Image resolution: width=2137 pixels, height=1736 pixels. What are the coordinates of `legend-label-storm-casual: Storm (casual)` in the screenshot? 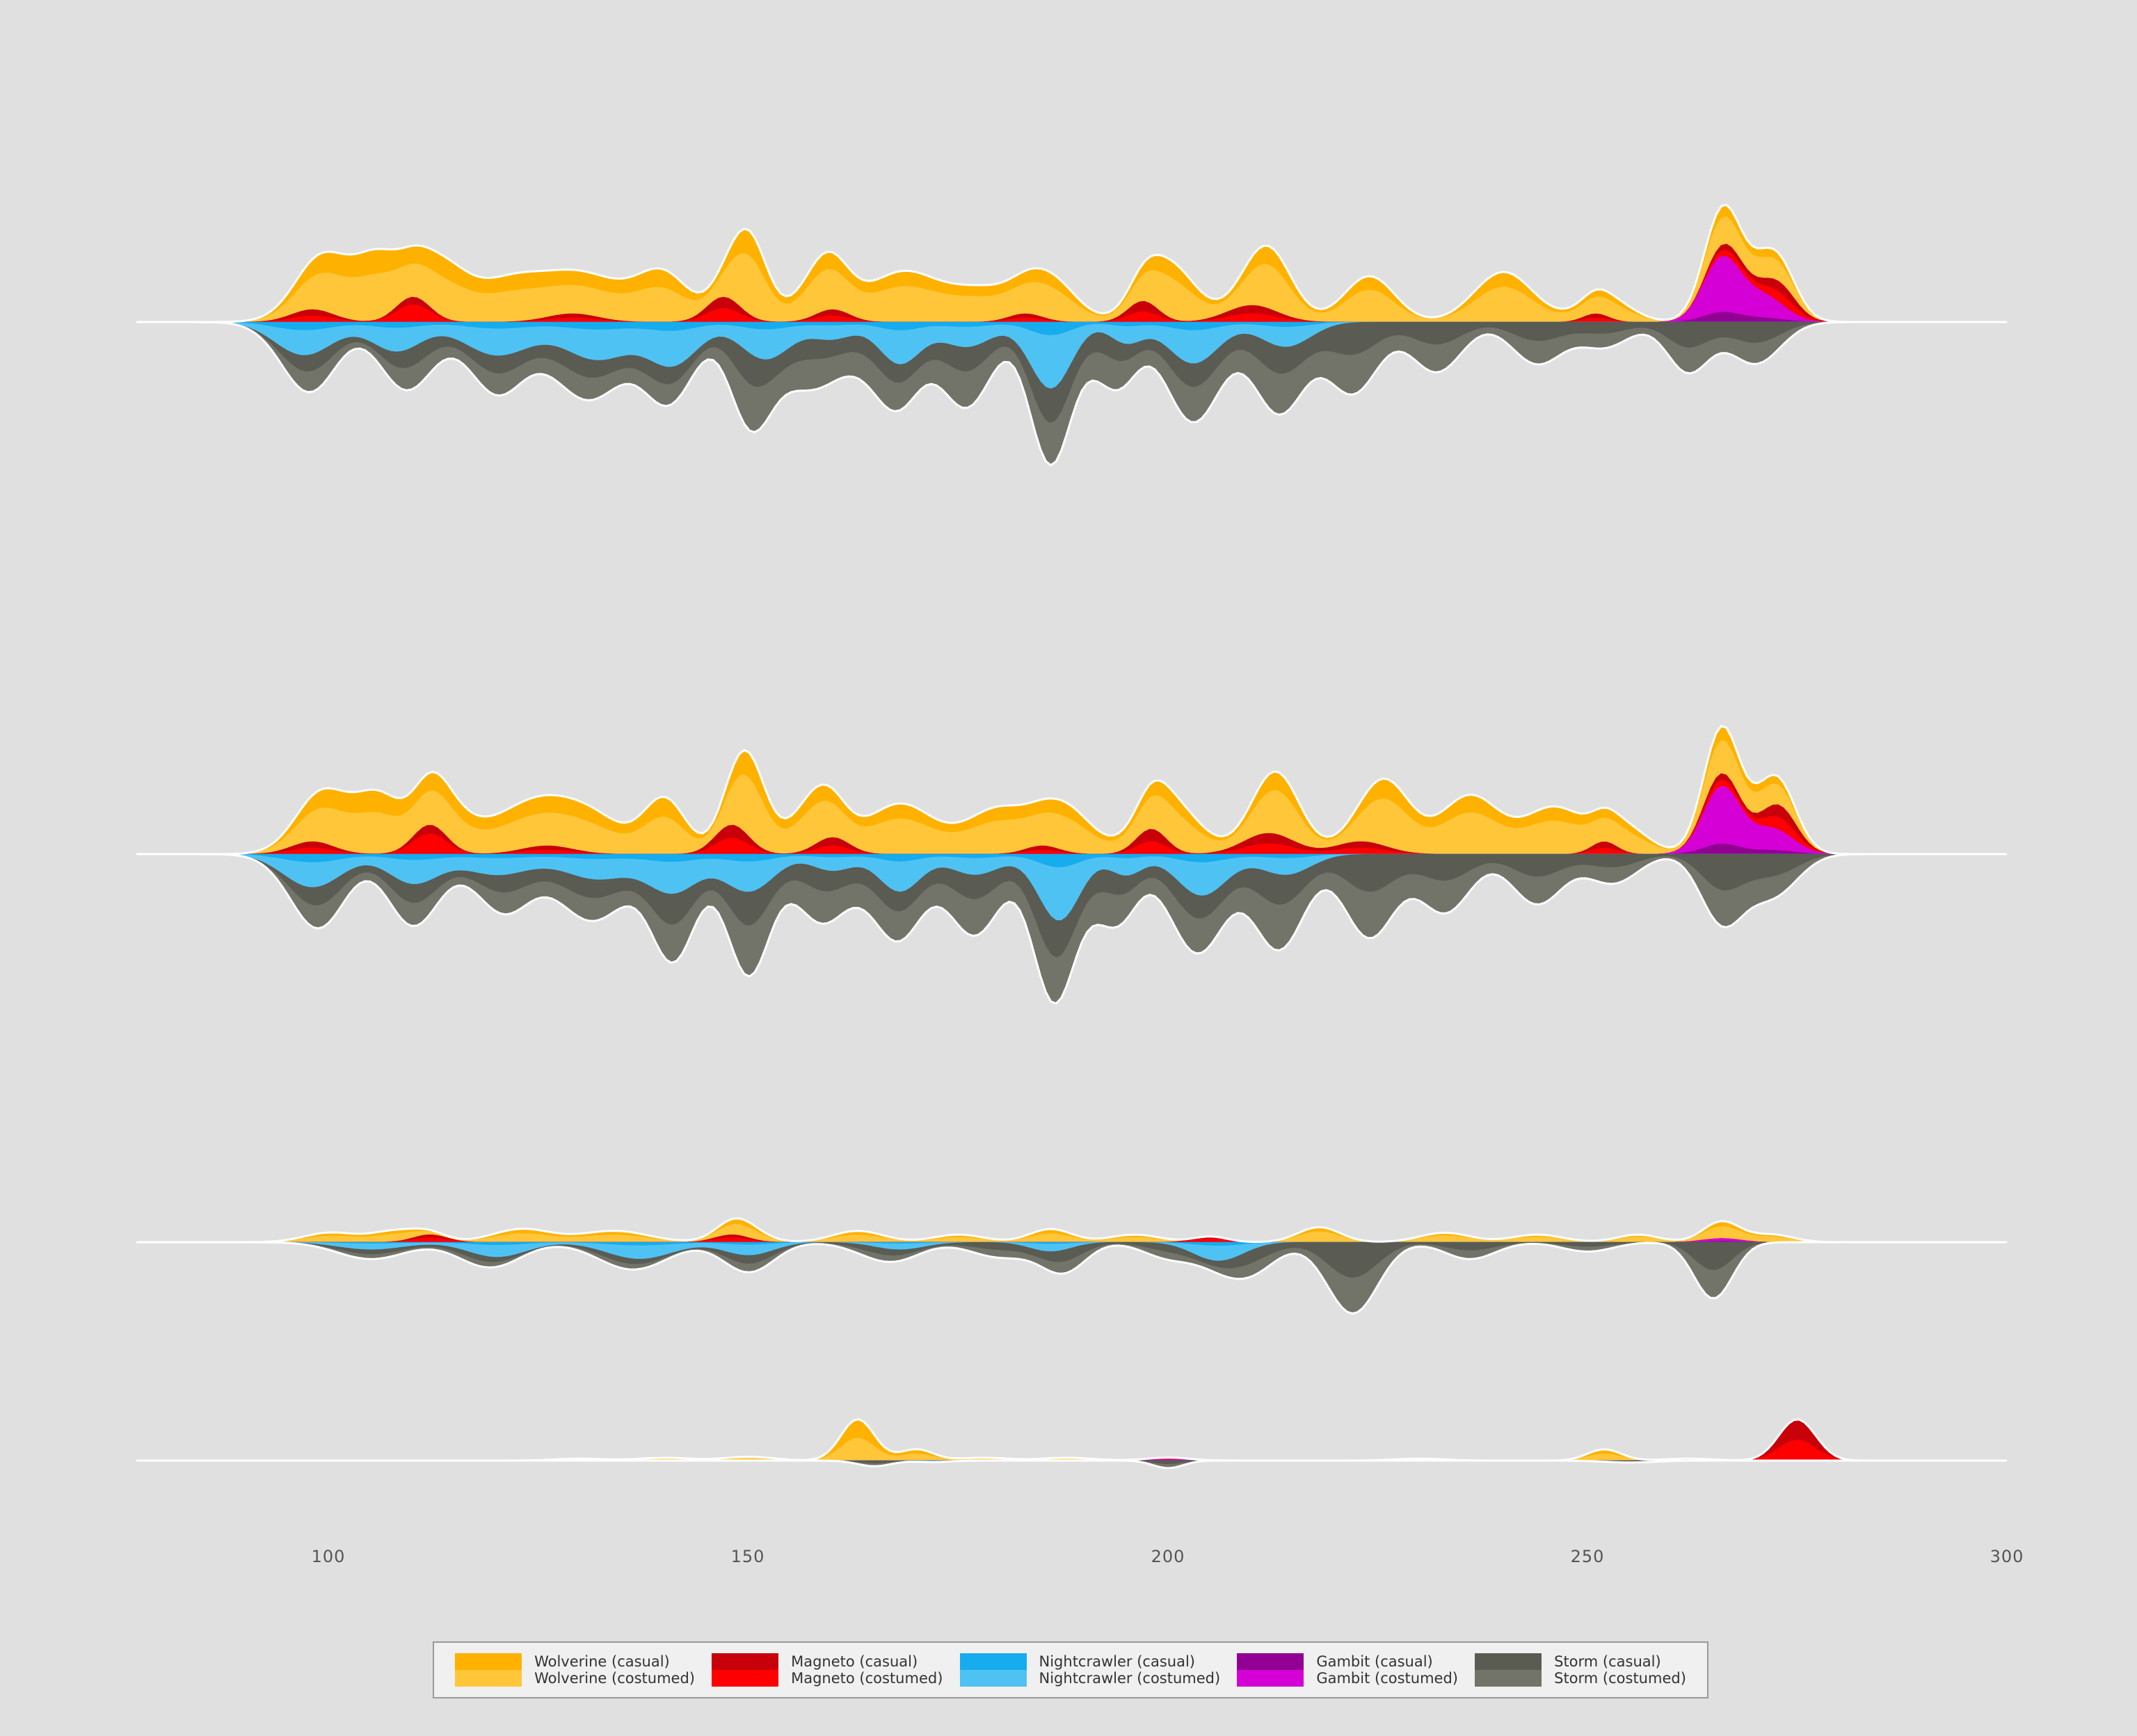 It's located at (1607, 1661).